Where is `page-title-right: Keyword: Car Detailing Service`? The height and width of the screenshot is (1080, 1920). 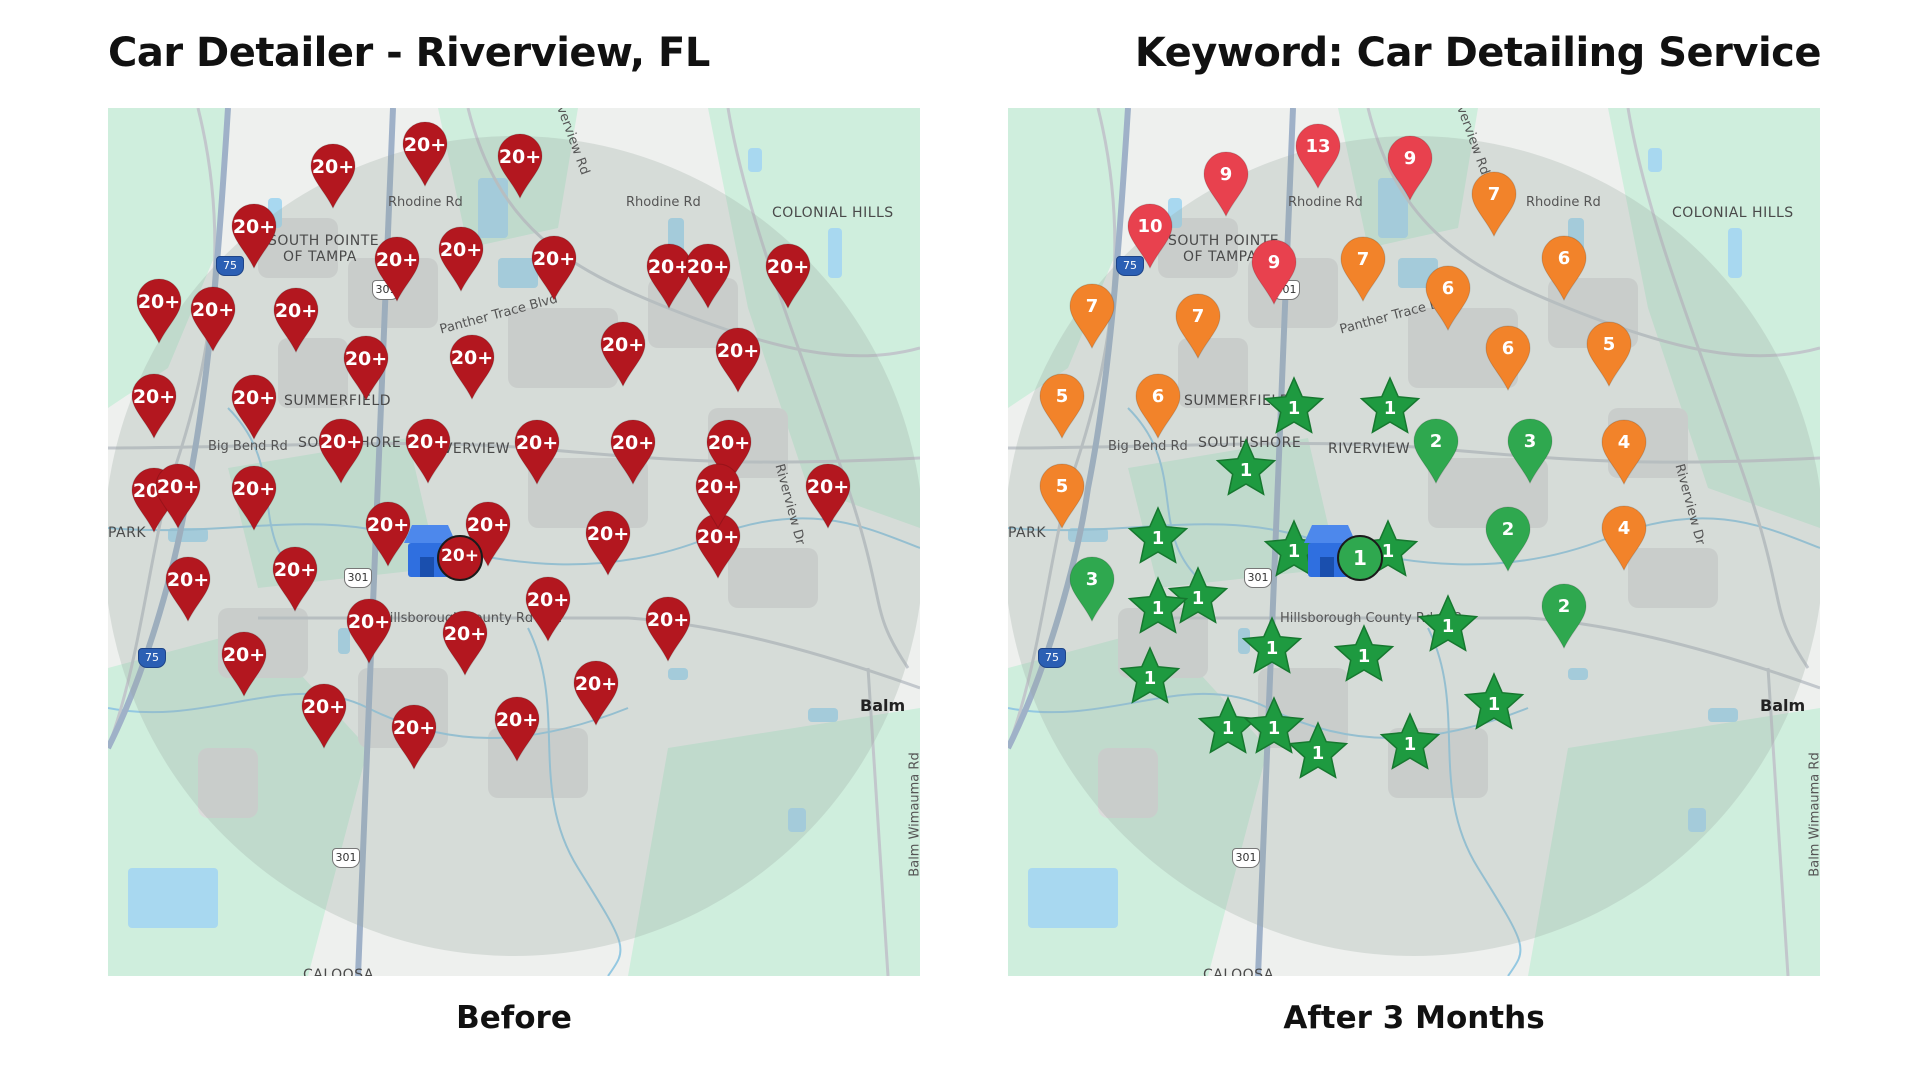
page-title-right: Keyword: Car Detailing Service is located at coordinates (1478, 53).